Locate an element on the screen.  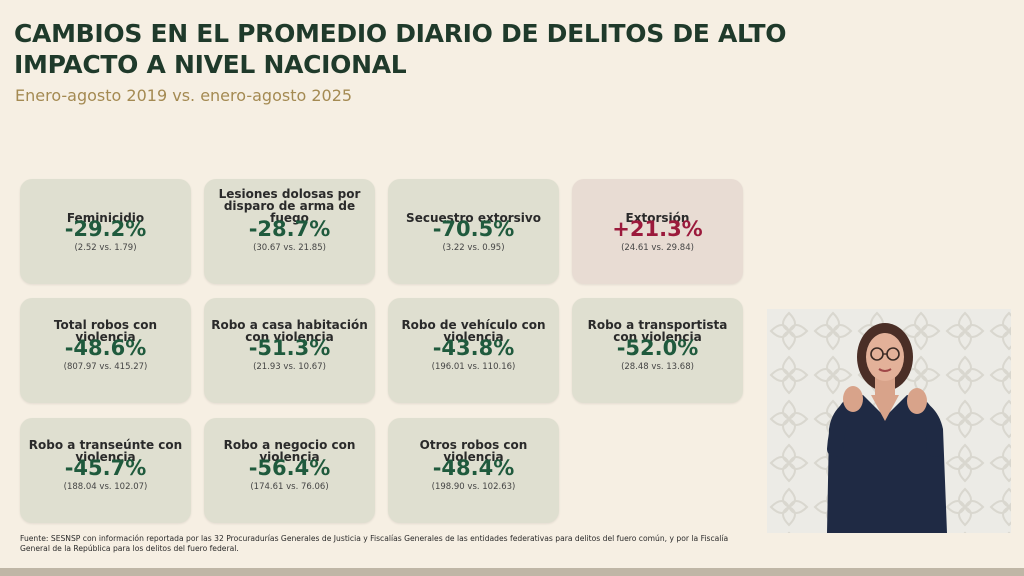
stat-label: Otros robos con violencia is located at coordinates (473, 451).